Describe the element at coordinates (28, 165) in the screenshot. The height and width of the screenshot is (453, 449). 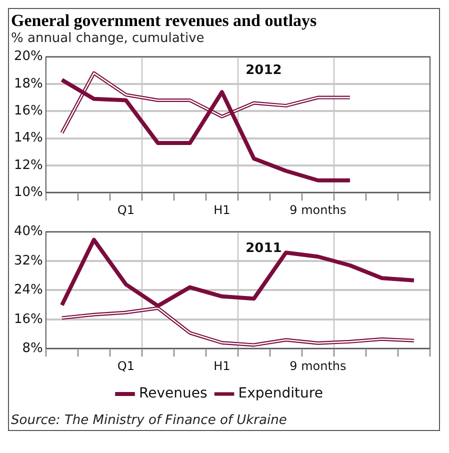
I see `y-tick-label: 12%` at that location.